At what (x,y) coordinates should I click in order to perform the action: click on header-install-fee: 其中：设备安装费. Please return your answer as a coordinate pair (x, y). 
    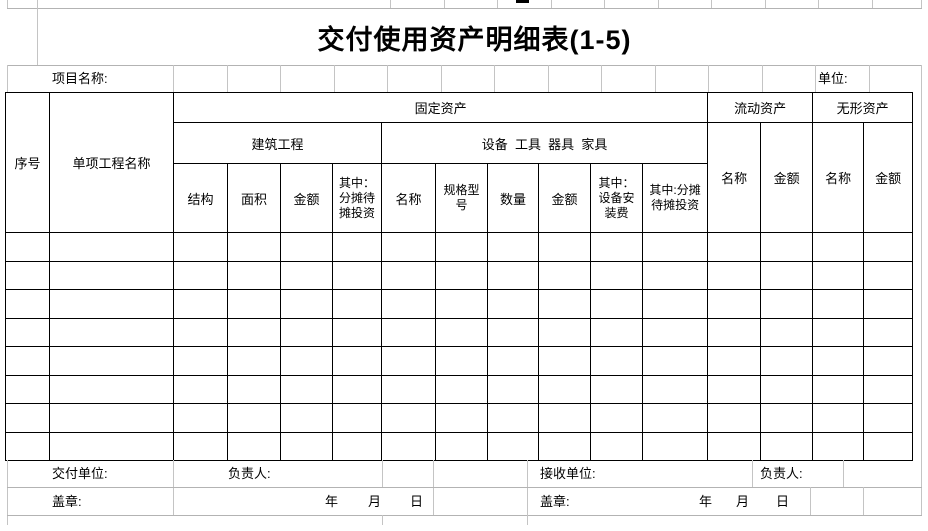
    Looking at the image, I should click on (616, 198).